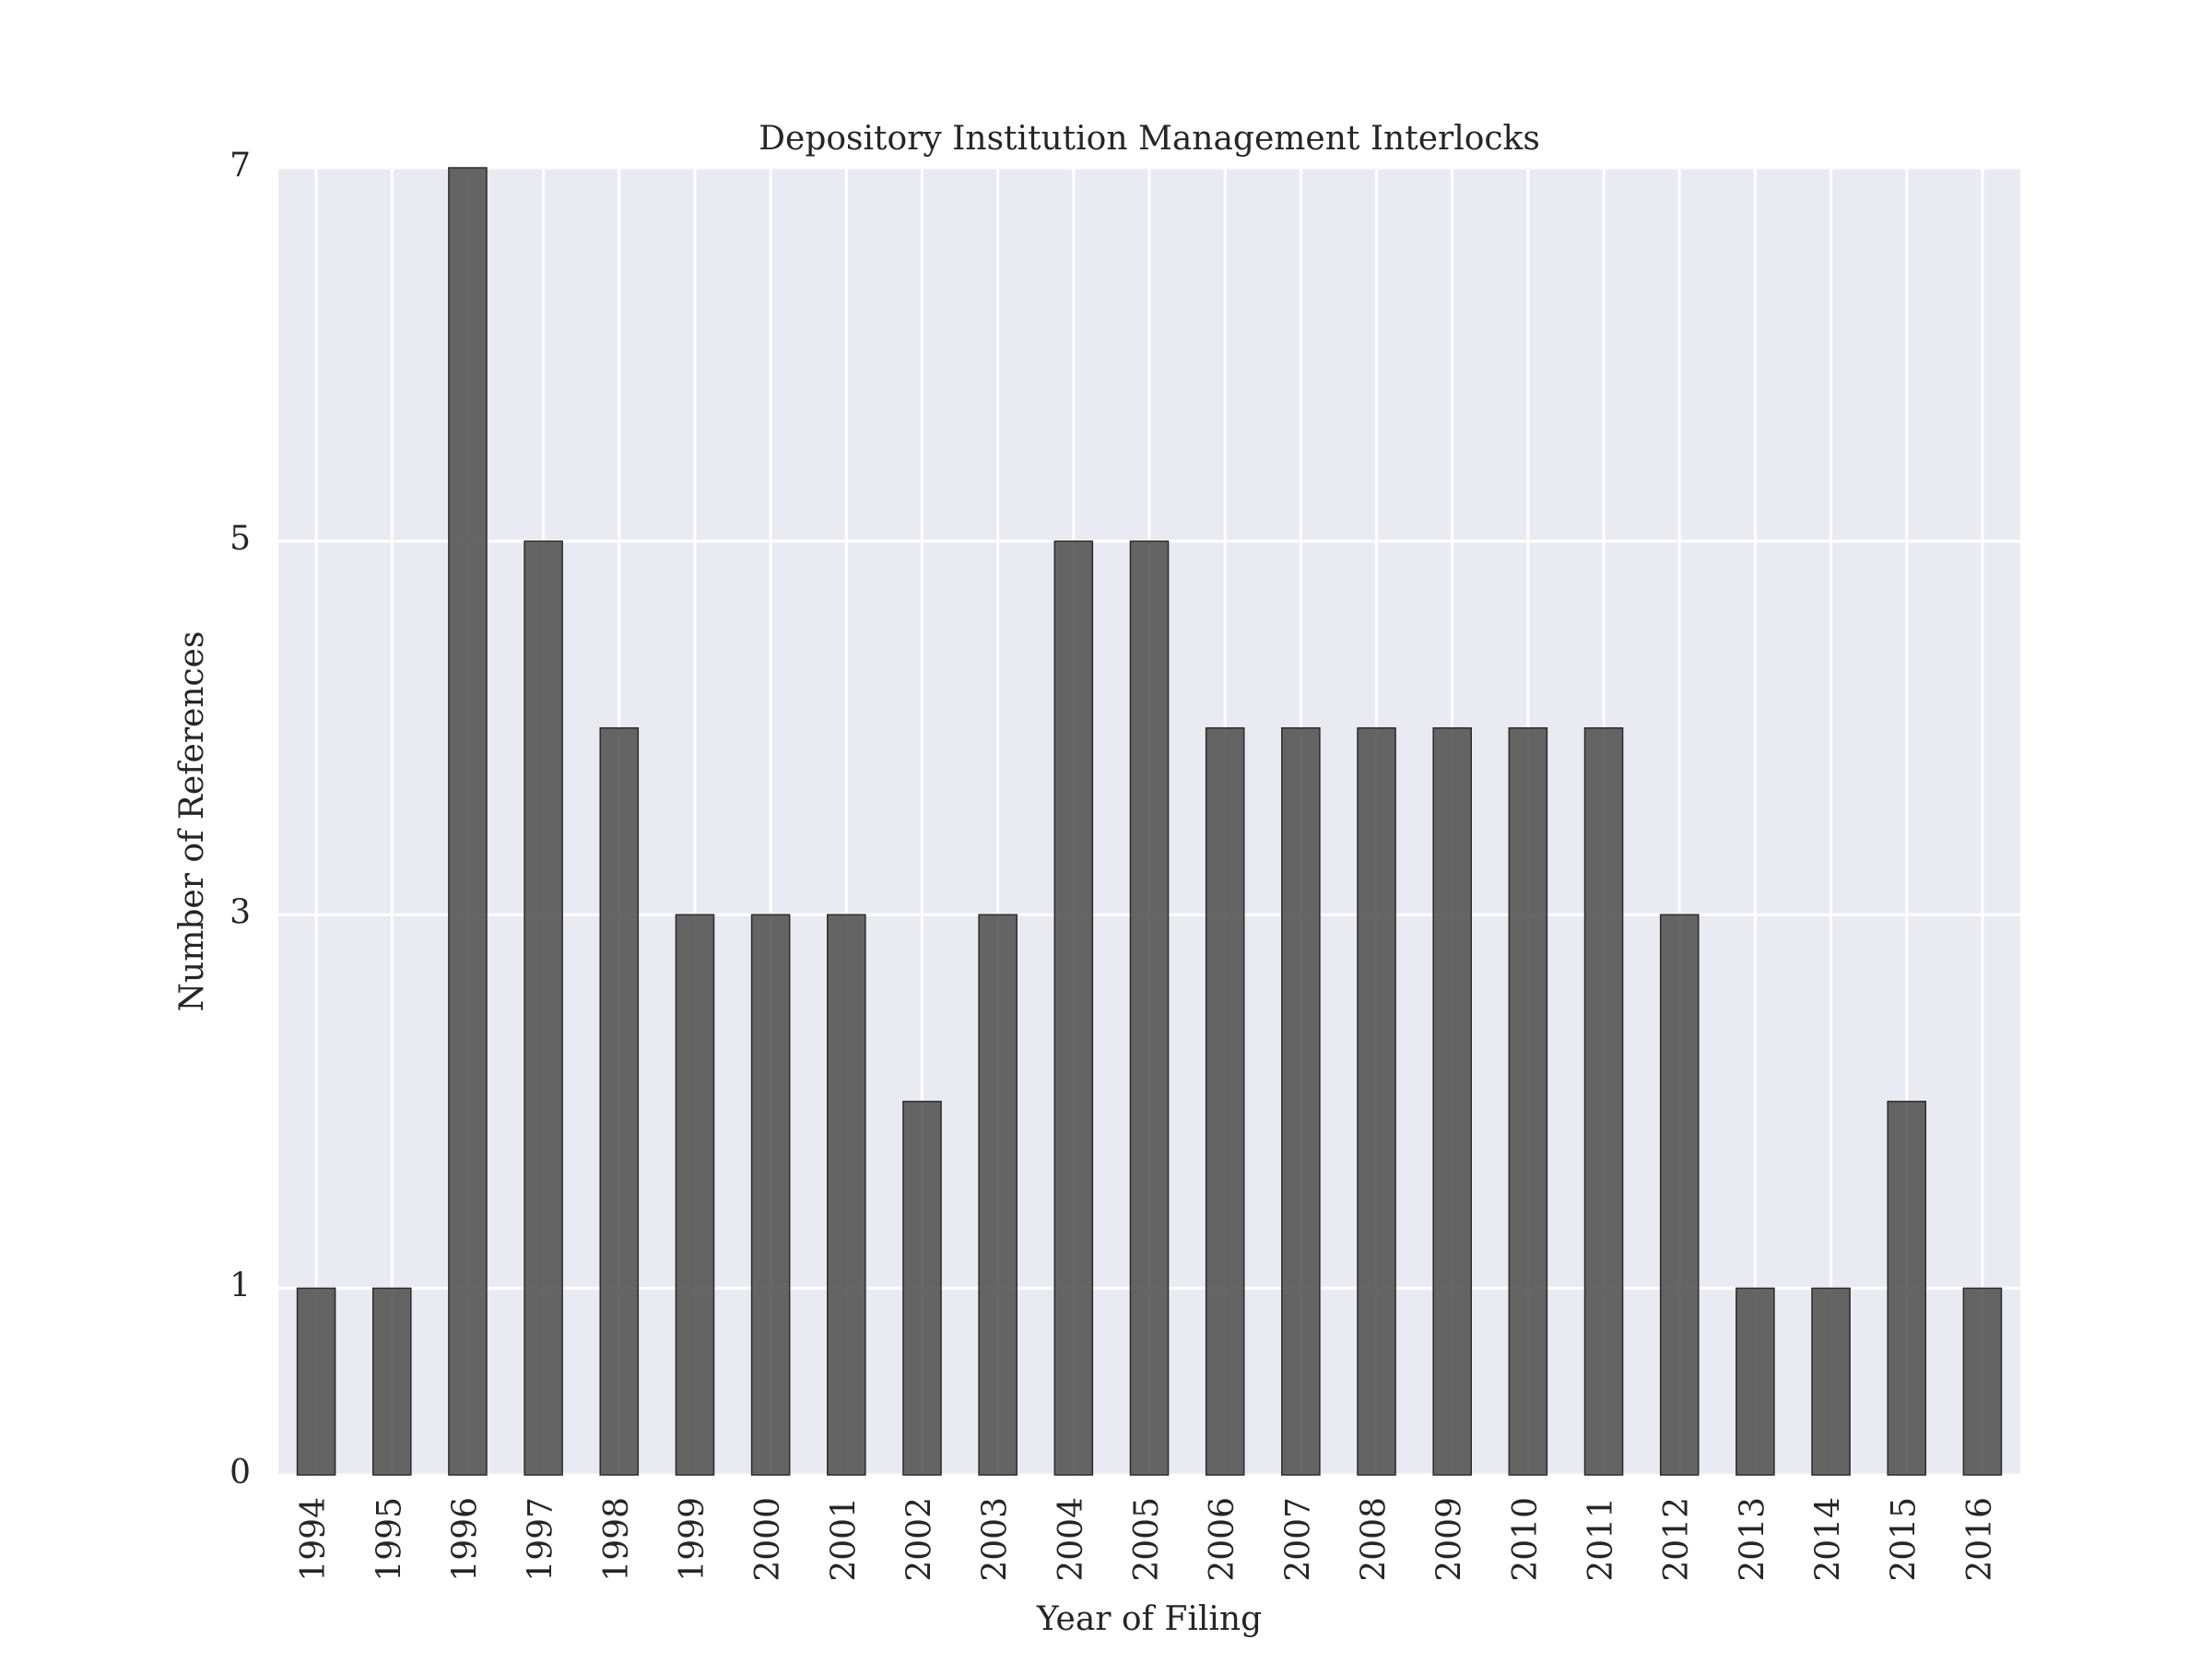 Image resolution: width=2212 pixels, height=1663 pixels. I want to click on x-tick-label: 1996, so click(465, 1539).